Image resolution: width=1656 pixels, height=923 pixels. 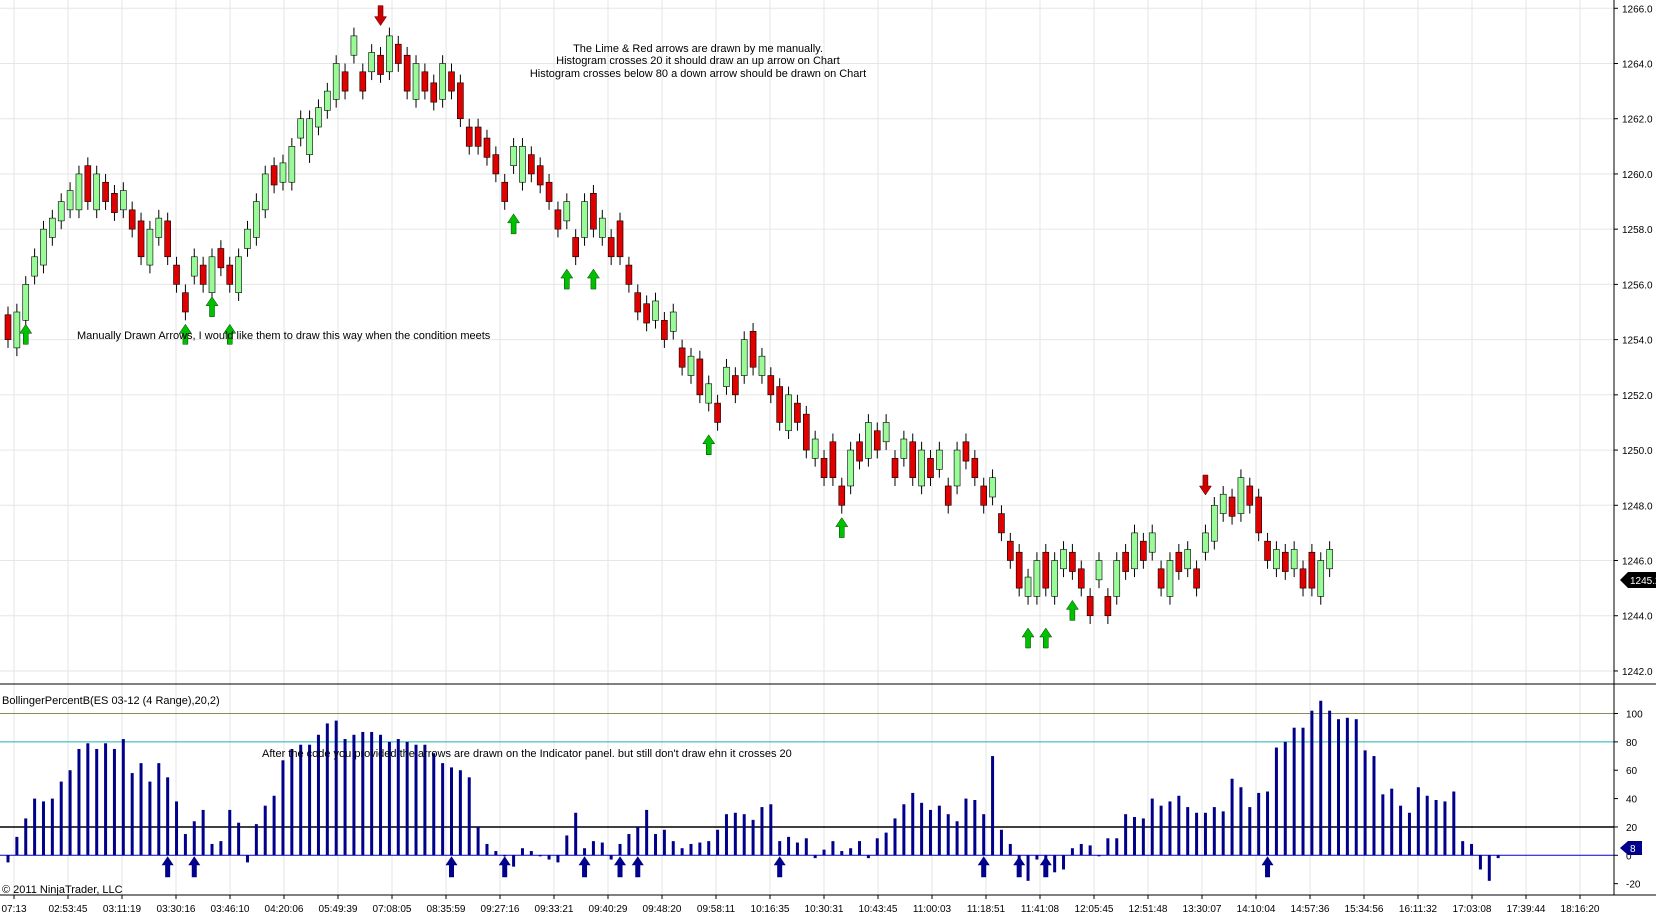 What do you see at coordinates (68, 909) in the screenshot?
I see `x-tick-label: 02:53:45` at bounding box center [68, 909].